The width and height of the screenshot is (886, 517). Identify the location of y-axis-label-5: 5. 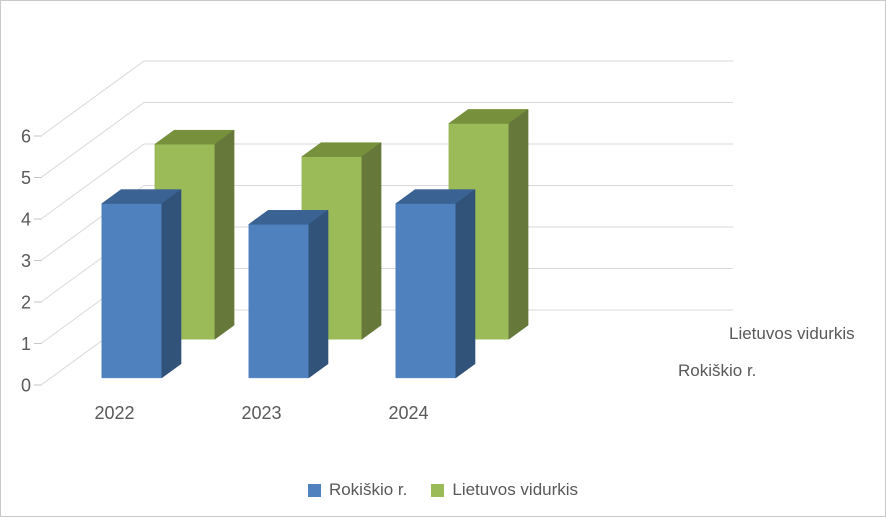
(26, 178).